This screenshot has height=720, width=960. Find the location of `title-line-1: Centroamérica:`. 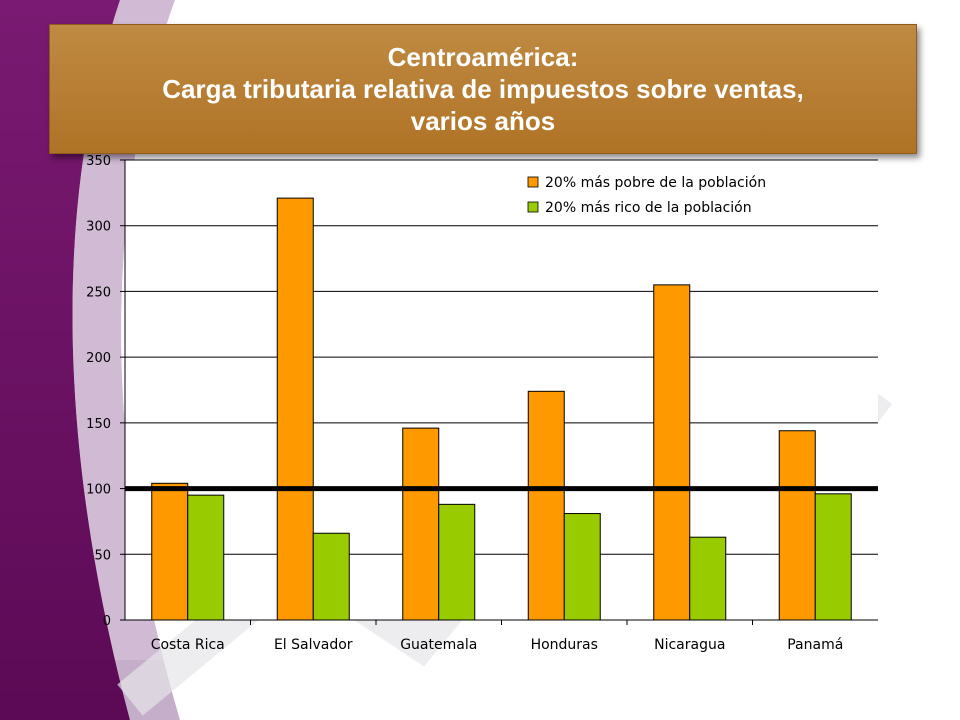

title-line-1: Centroamérica: is located at coordinates (483, 57).